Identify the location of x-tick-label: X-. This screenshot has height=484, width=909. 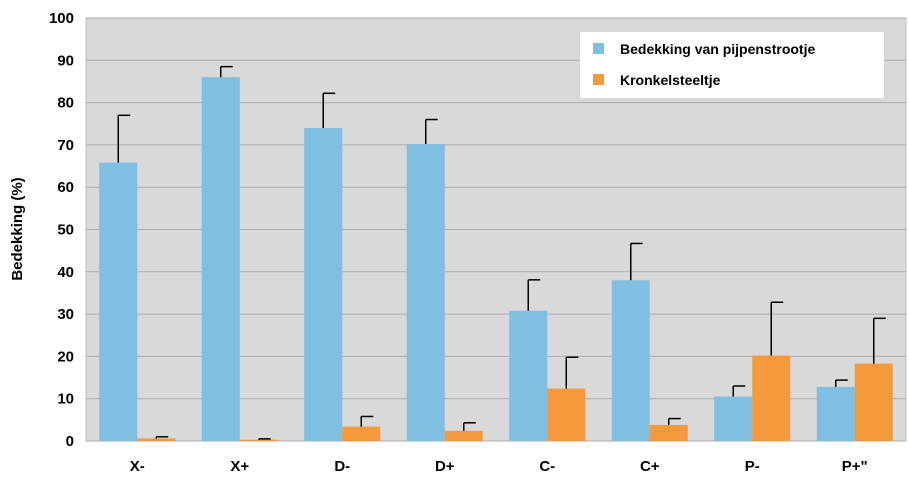
(137, 466).